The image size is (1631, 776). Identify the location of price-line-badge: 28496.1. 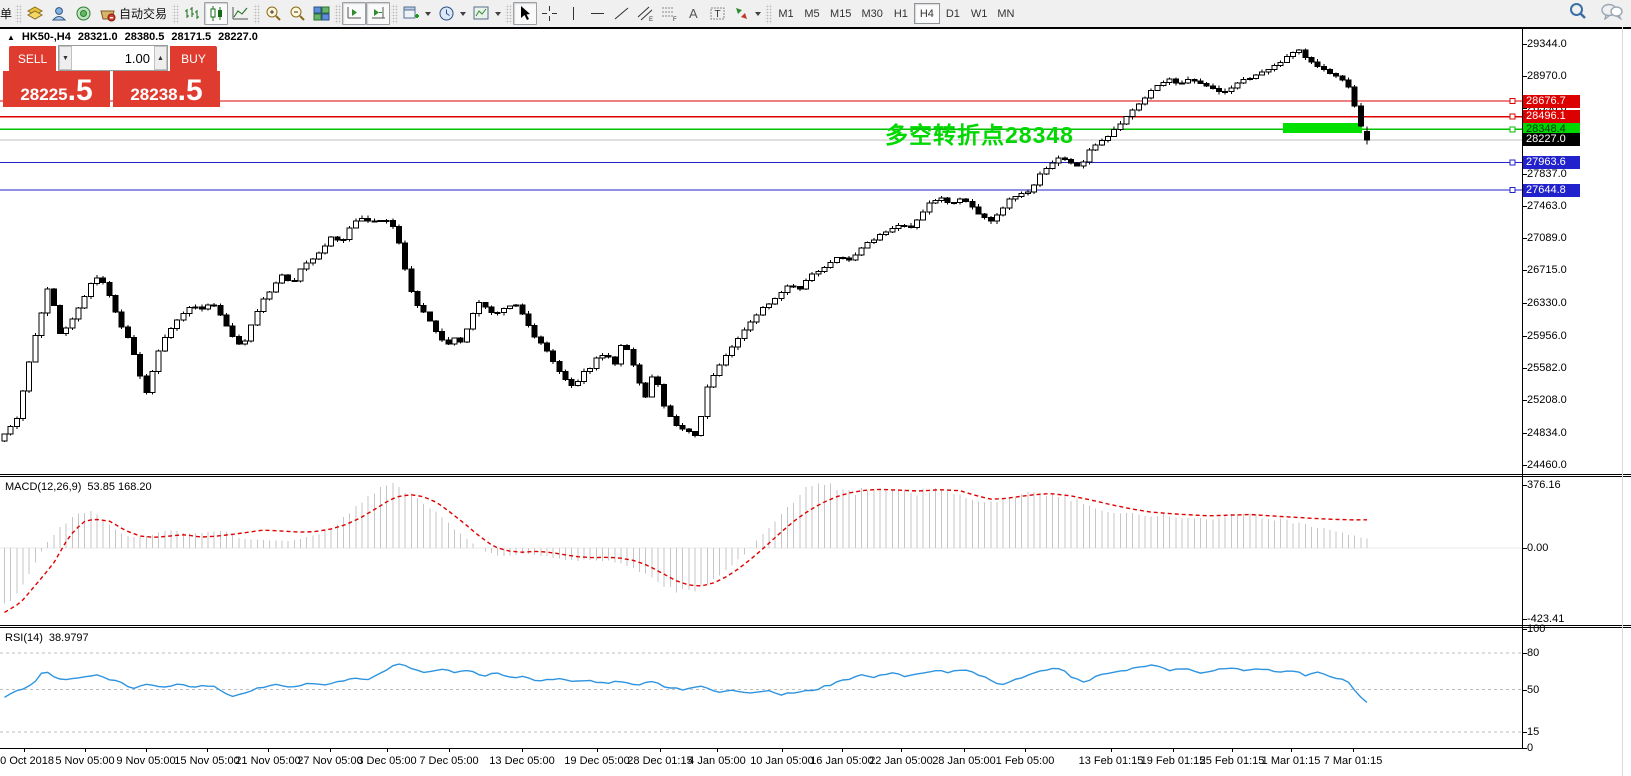
(1551, 117).